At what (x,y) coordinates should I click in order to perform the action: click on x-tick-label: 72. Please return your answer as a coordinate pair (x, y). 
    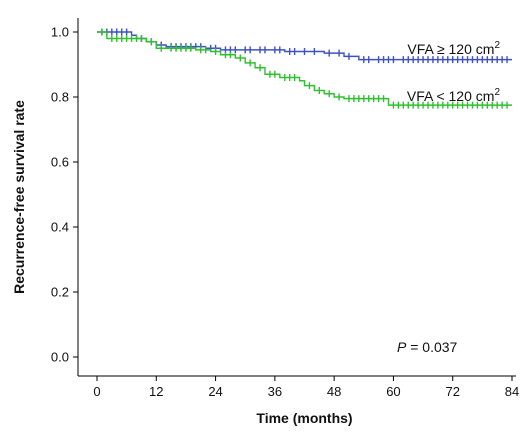
    Looking at the image, I should click on (452, 391).